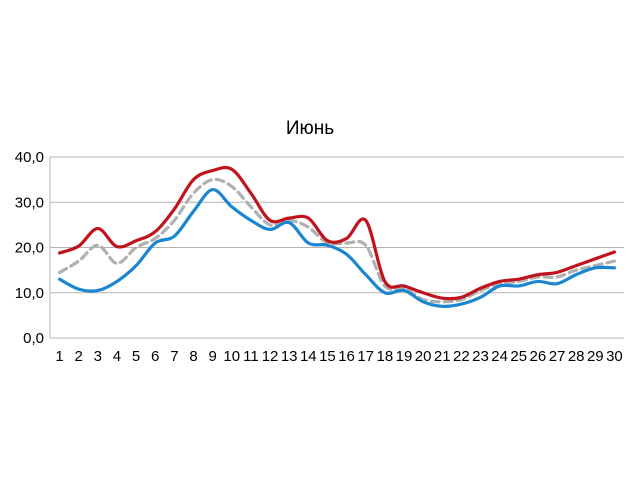 The image size is (640, 485). What do you see at coordinates (576, 356) in the screenshot?
I see `x-tick-label: 28` at bounding box center [576, 356].